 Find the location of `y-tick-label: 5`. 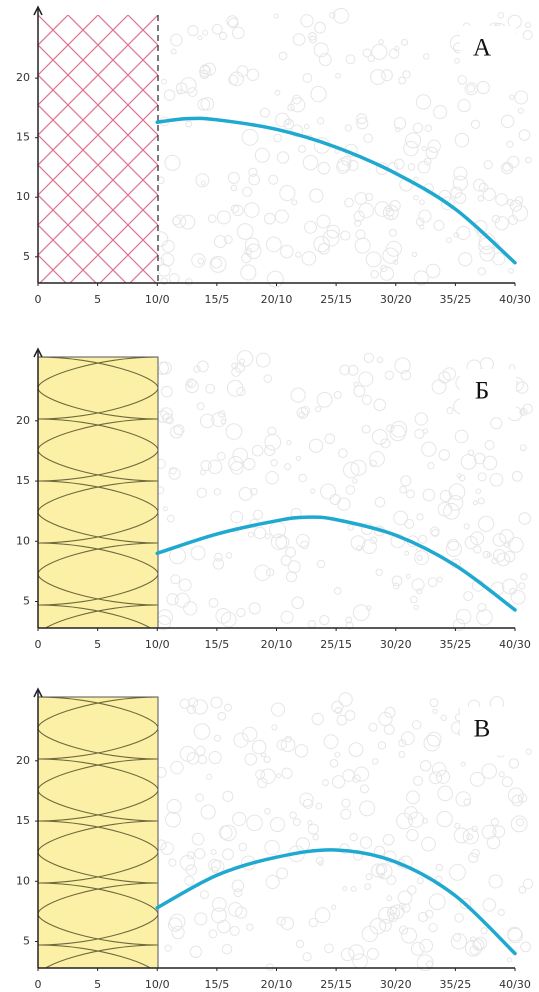

y-tick-label: 5 is located at coordinates (26, 256).